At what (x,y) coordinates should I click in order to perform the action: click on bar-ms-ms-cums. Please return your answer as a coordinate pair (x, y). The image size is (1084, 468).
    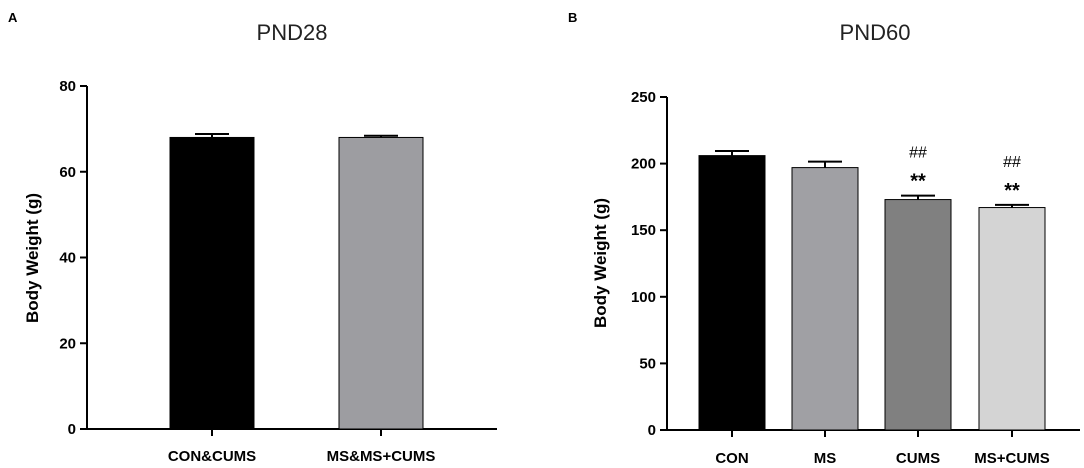
    Looking at the image, I should click on (381, 283).